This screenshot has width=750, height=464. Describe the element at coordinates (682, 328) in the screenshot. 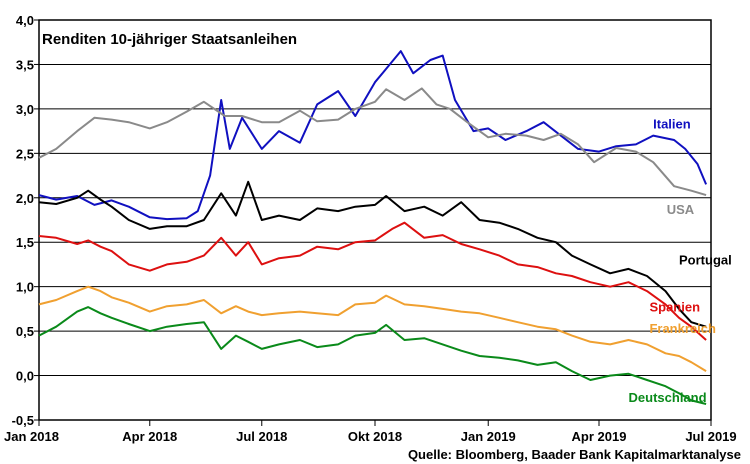

I see `series-label-frankreich: Frankreich` at that location.